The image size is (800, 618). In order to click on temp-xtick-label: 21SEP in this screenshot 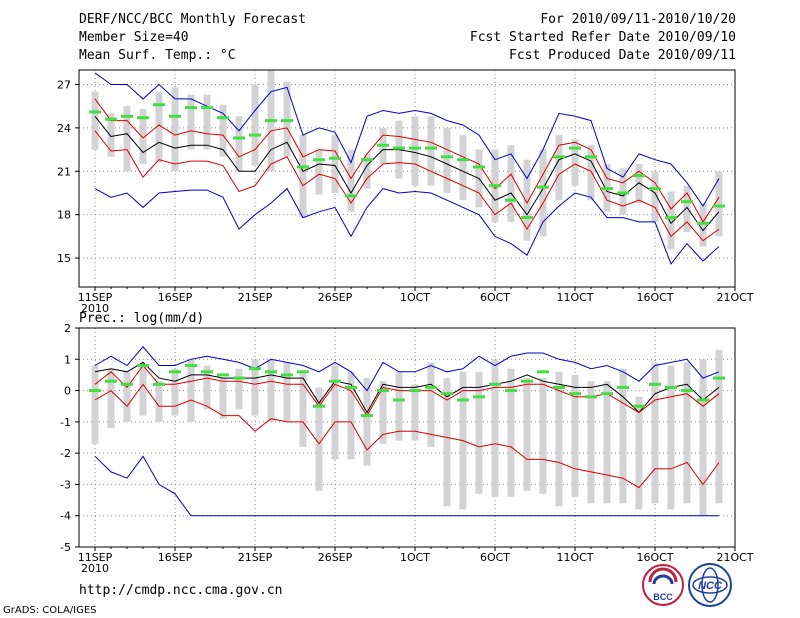, I will do `click(255, 297)`.